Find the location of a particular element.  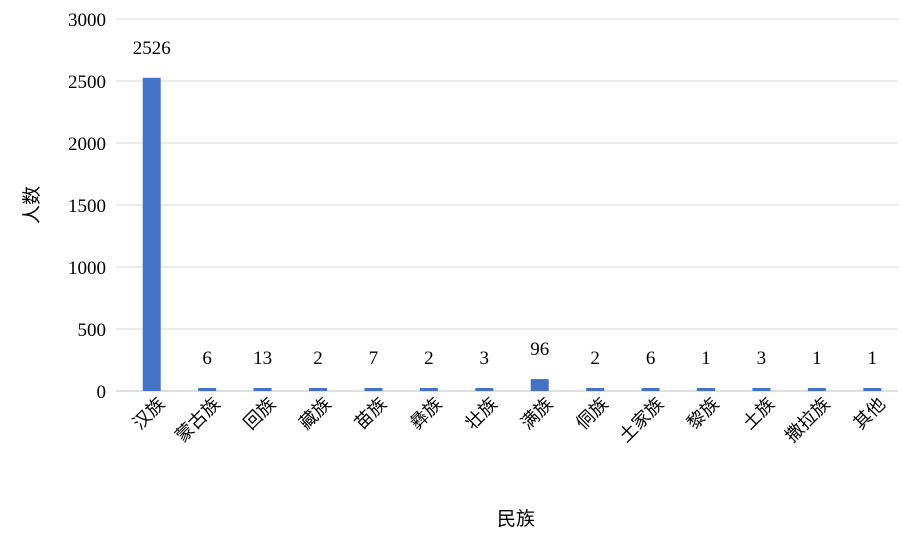

y-axis-ticks: 0 500 1000 1500 2000 2500 3000 is located at coordinates (87, 206).